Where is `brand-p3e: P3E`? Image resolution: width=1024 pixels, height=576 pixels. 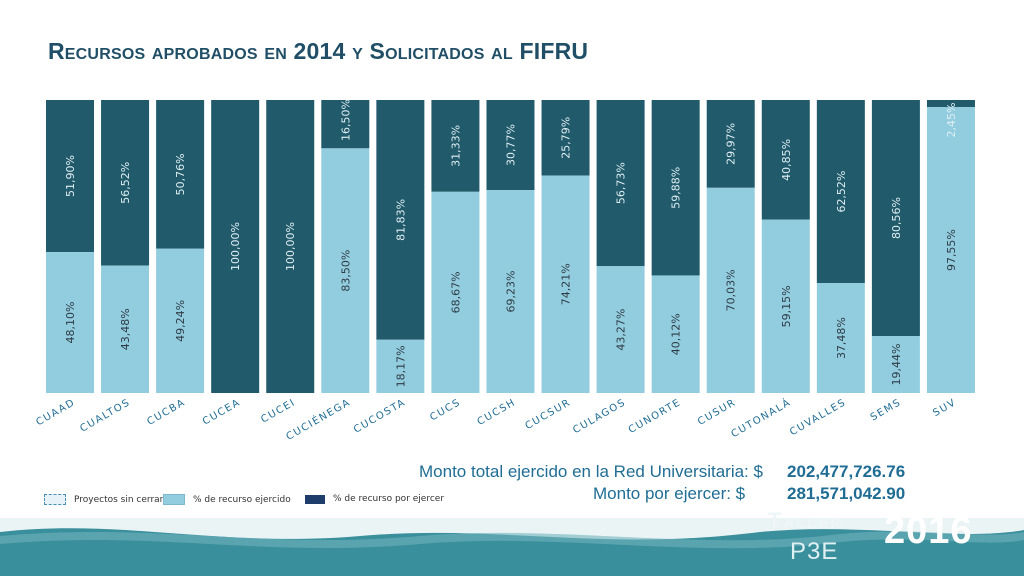
brand-p3e: P3E is located at coordinates (814, 551).